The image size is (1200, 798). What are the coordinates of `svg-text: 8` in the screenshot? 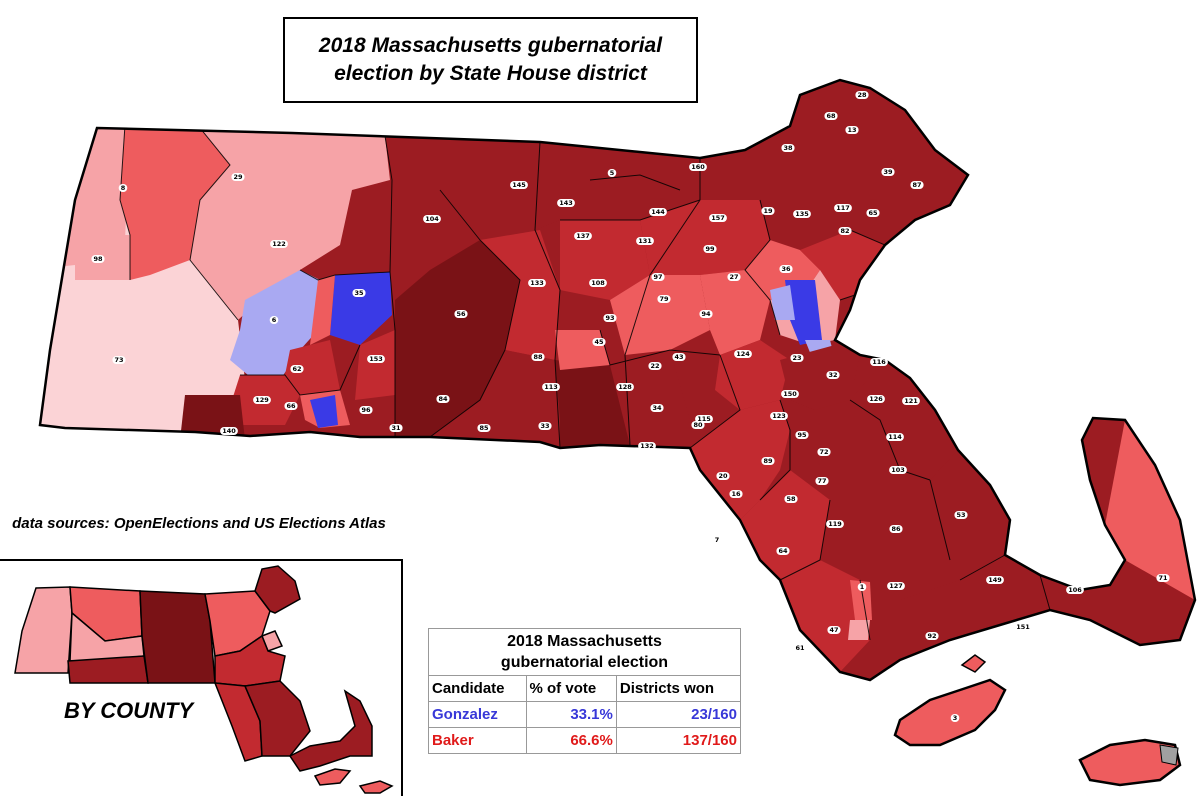 It's located at (123, 188).